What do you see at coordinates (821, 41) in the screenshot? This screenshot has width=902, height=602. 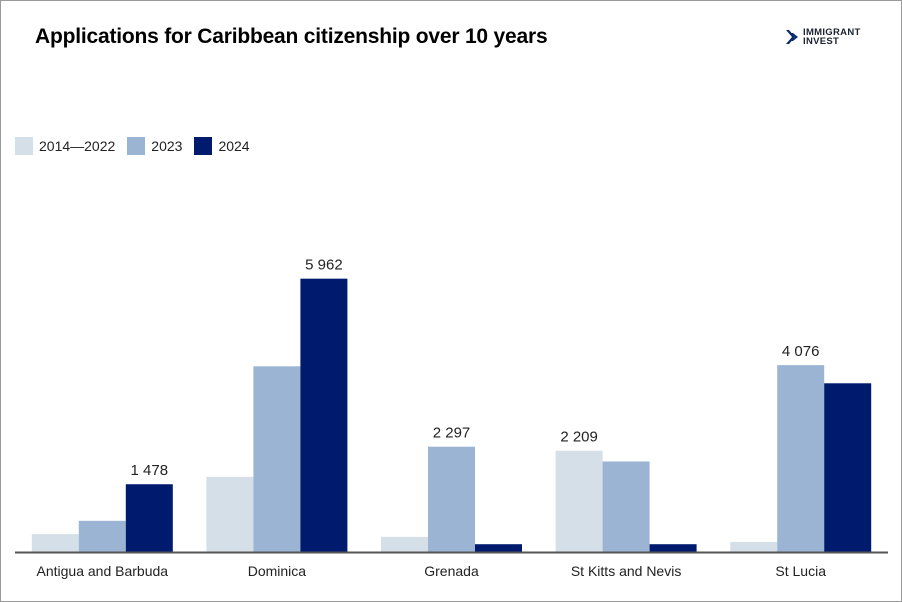 I see `logo-line2: INVEST` at bounding box center [821, 41].